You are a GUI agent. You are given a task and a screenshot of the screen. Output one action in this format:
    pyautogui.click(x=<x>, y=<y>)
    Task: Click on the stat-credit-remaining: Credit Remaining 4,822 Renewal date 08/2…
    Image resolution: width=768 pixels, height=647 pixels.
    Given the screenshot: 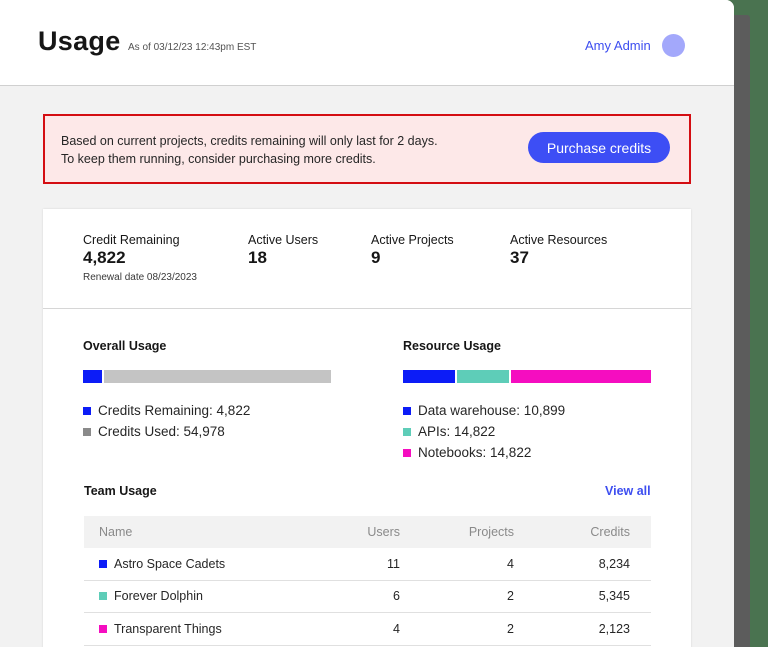 What is the action you would take?
    pyautogui.click(x=140, y=258)
    